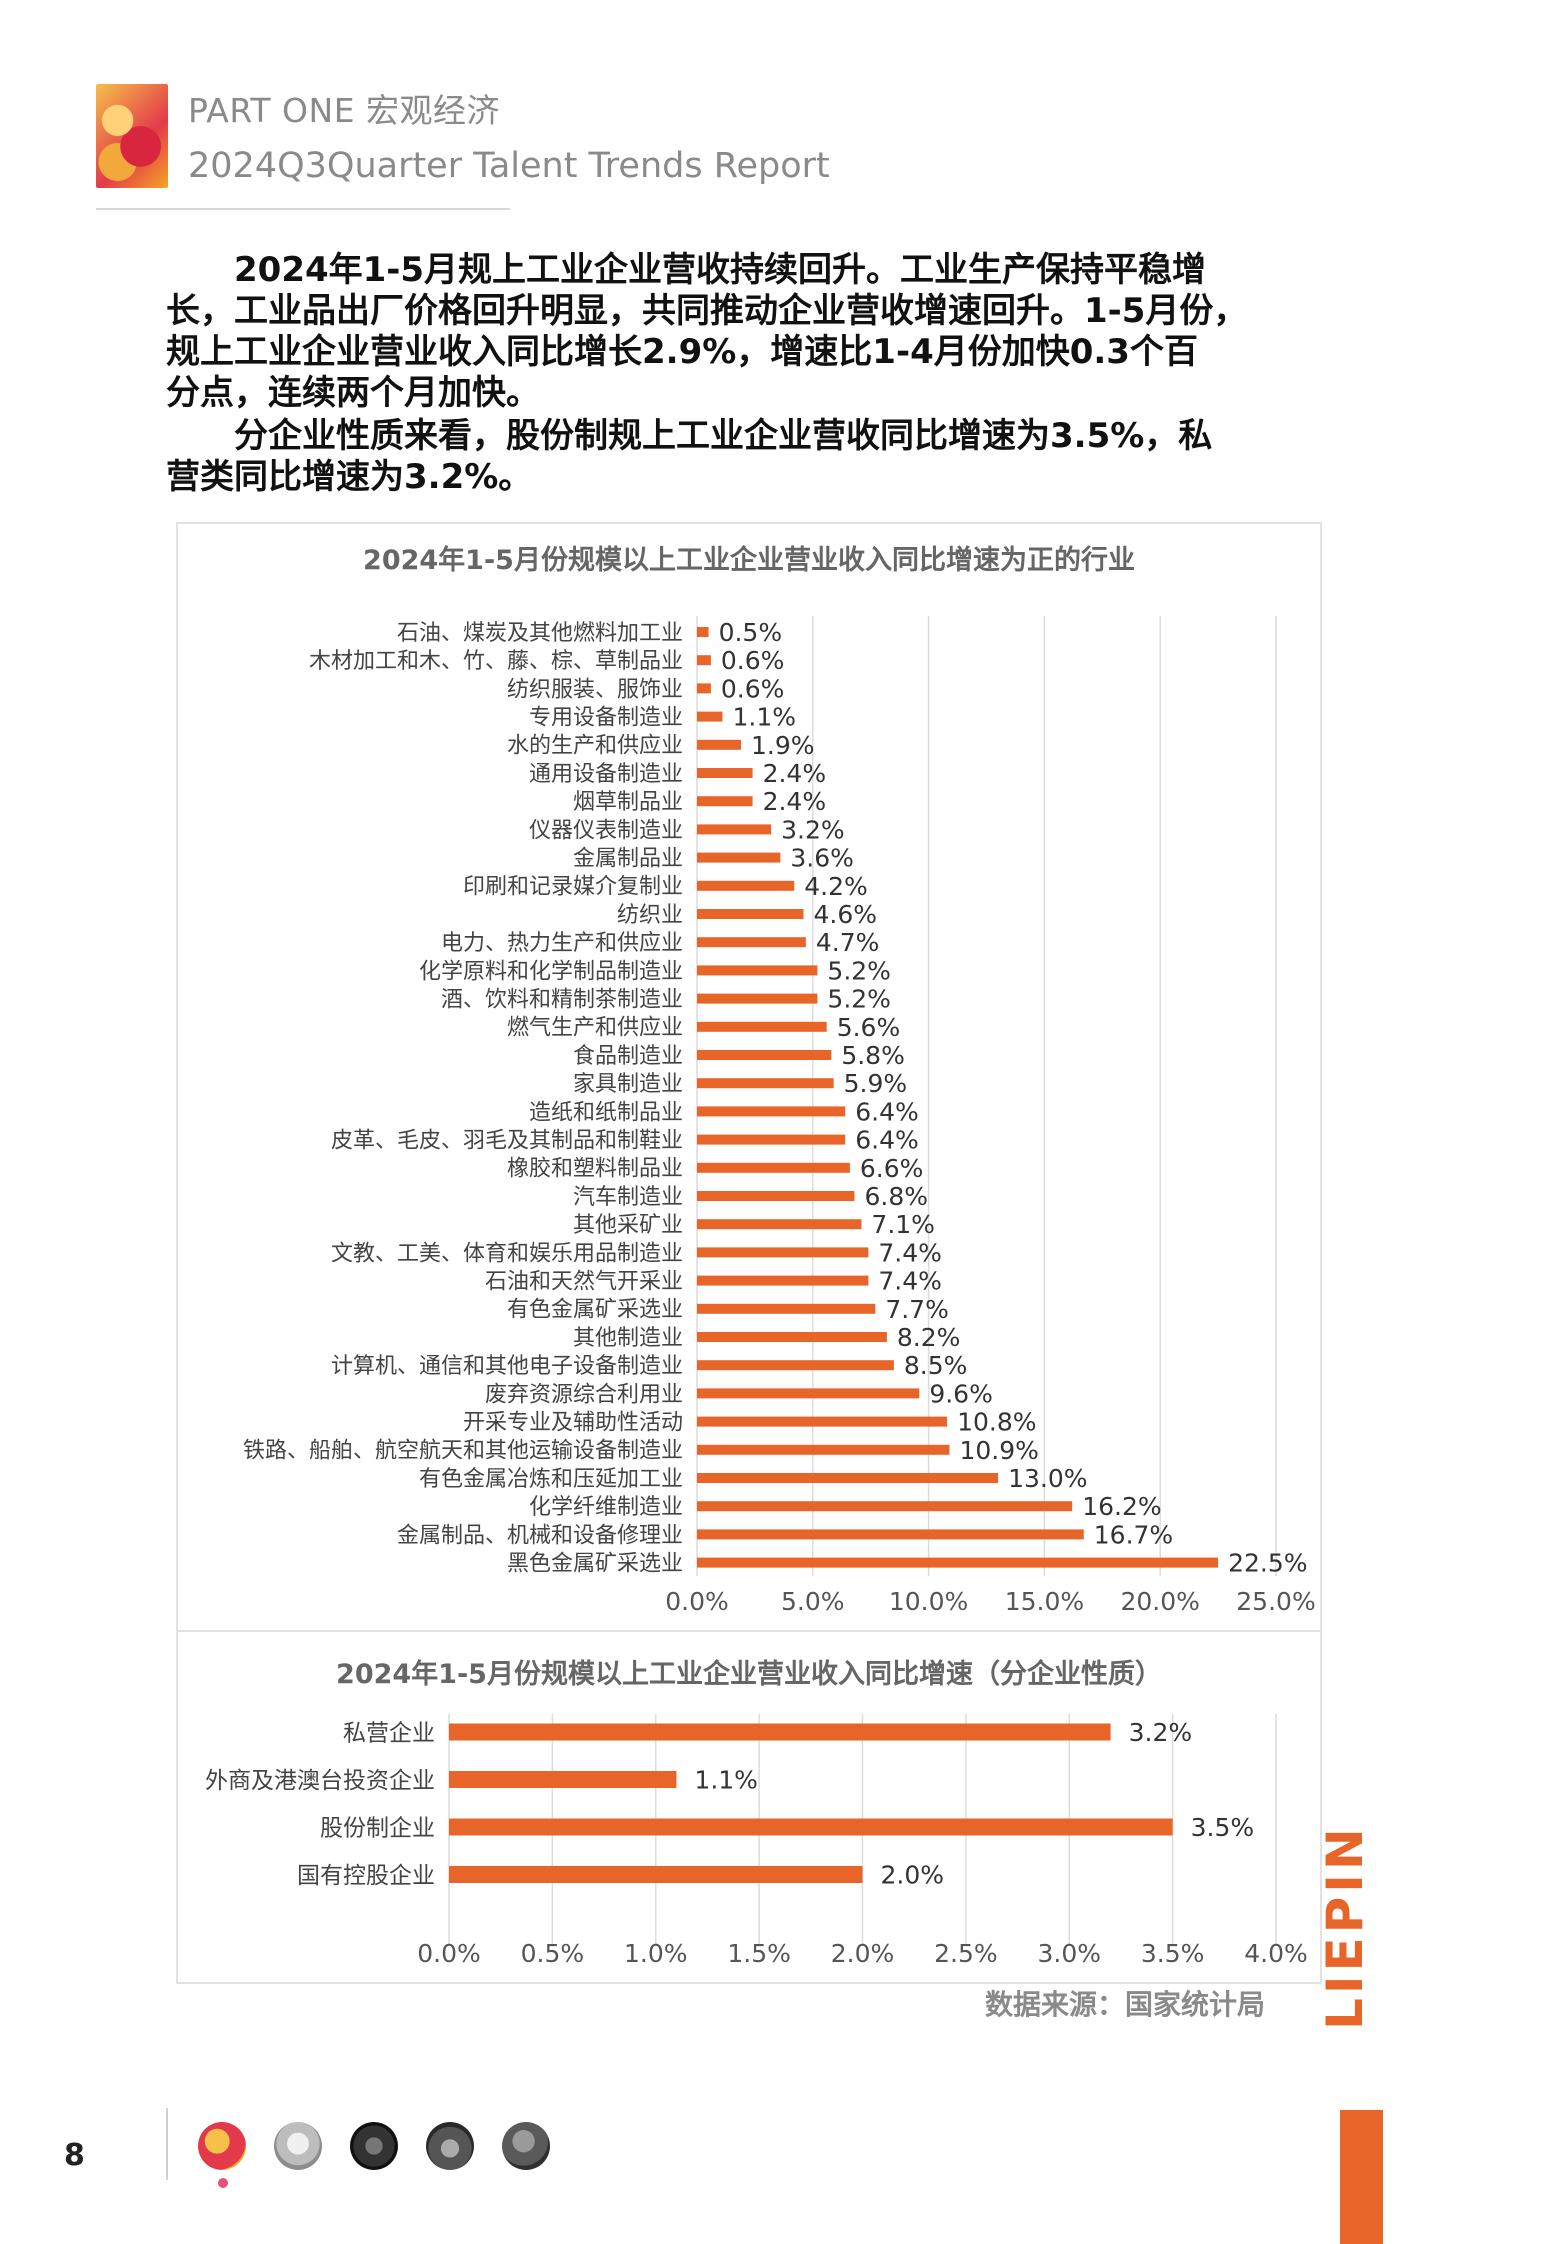 Image resolution: width=1553 pixels, height=2244 pixels. What do you see at coordinates (1173, 1953) in the screenshot?
I see `x-tick-label: 3.5%` at bounding box center [1173, 1953].